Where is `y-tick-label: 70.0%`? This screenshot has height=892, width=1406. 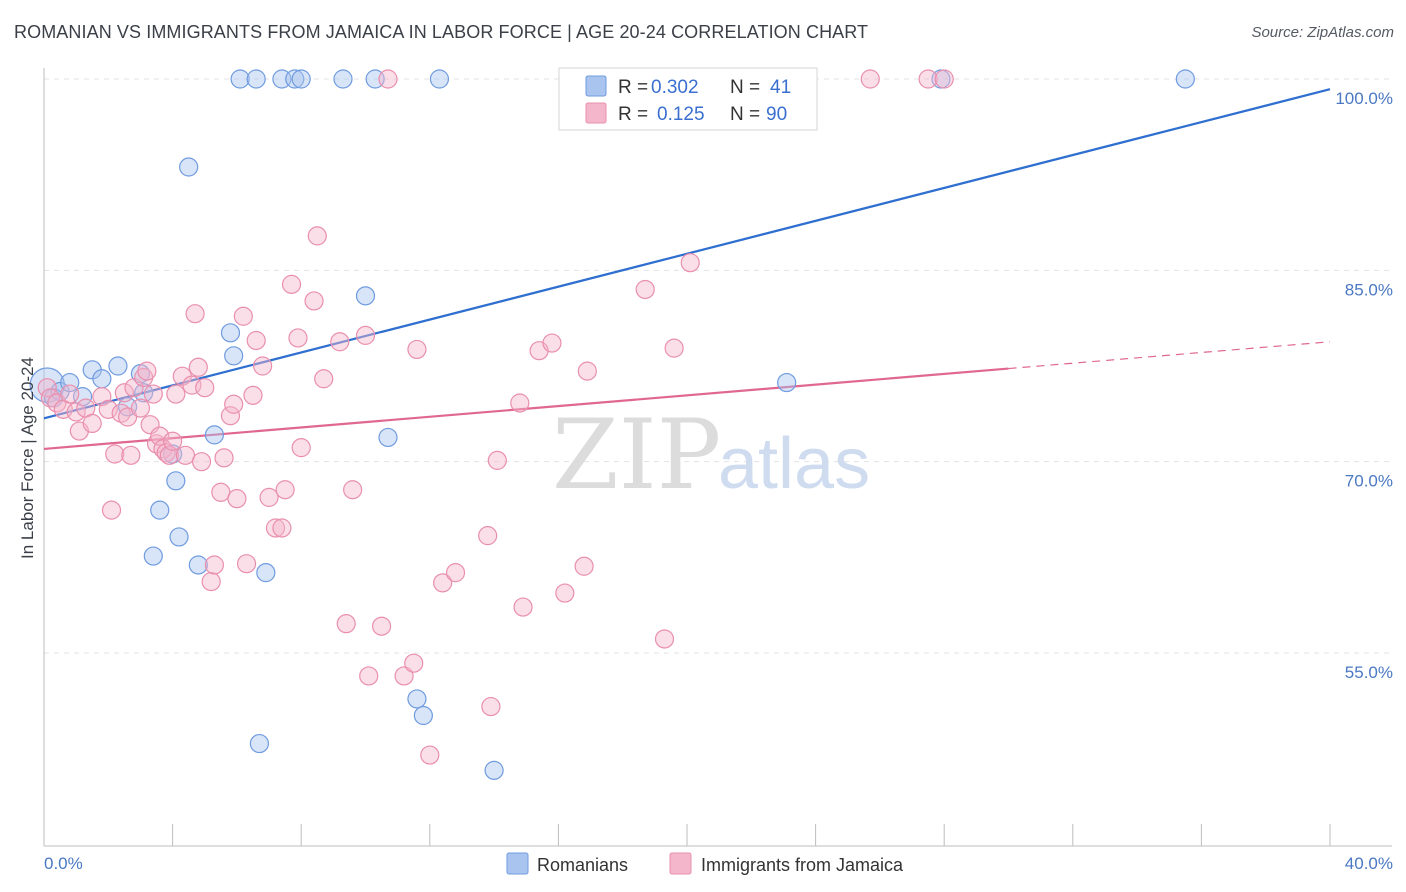
y-tick-label: 70.0% is located at coordinates (1369, 481).